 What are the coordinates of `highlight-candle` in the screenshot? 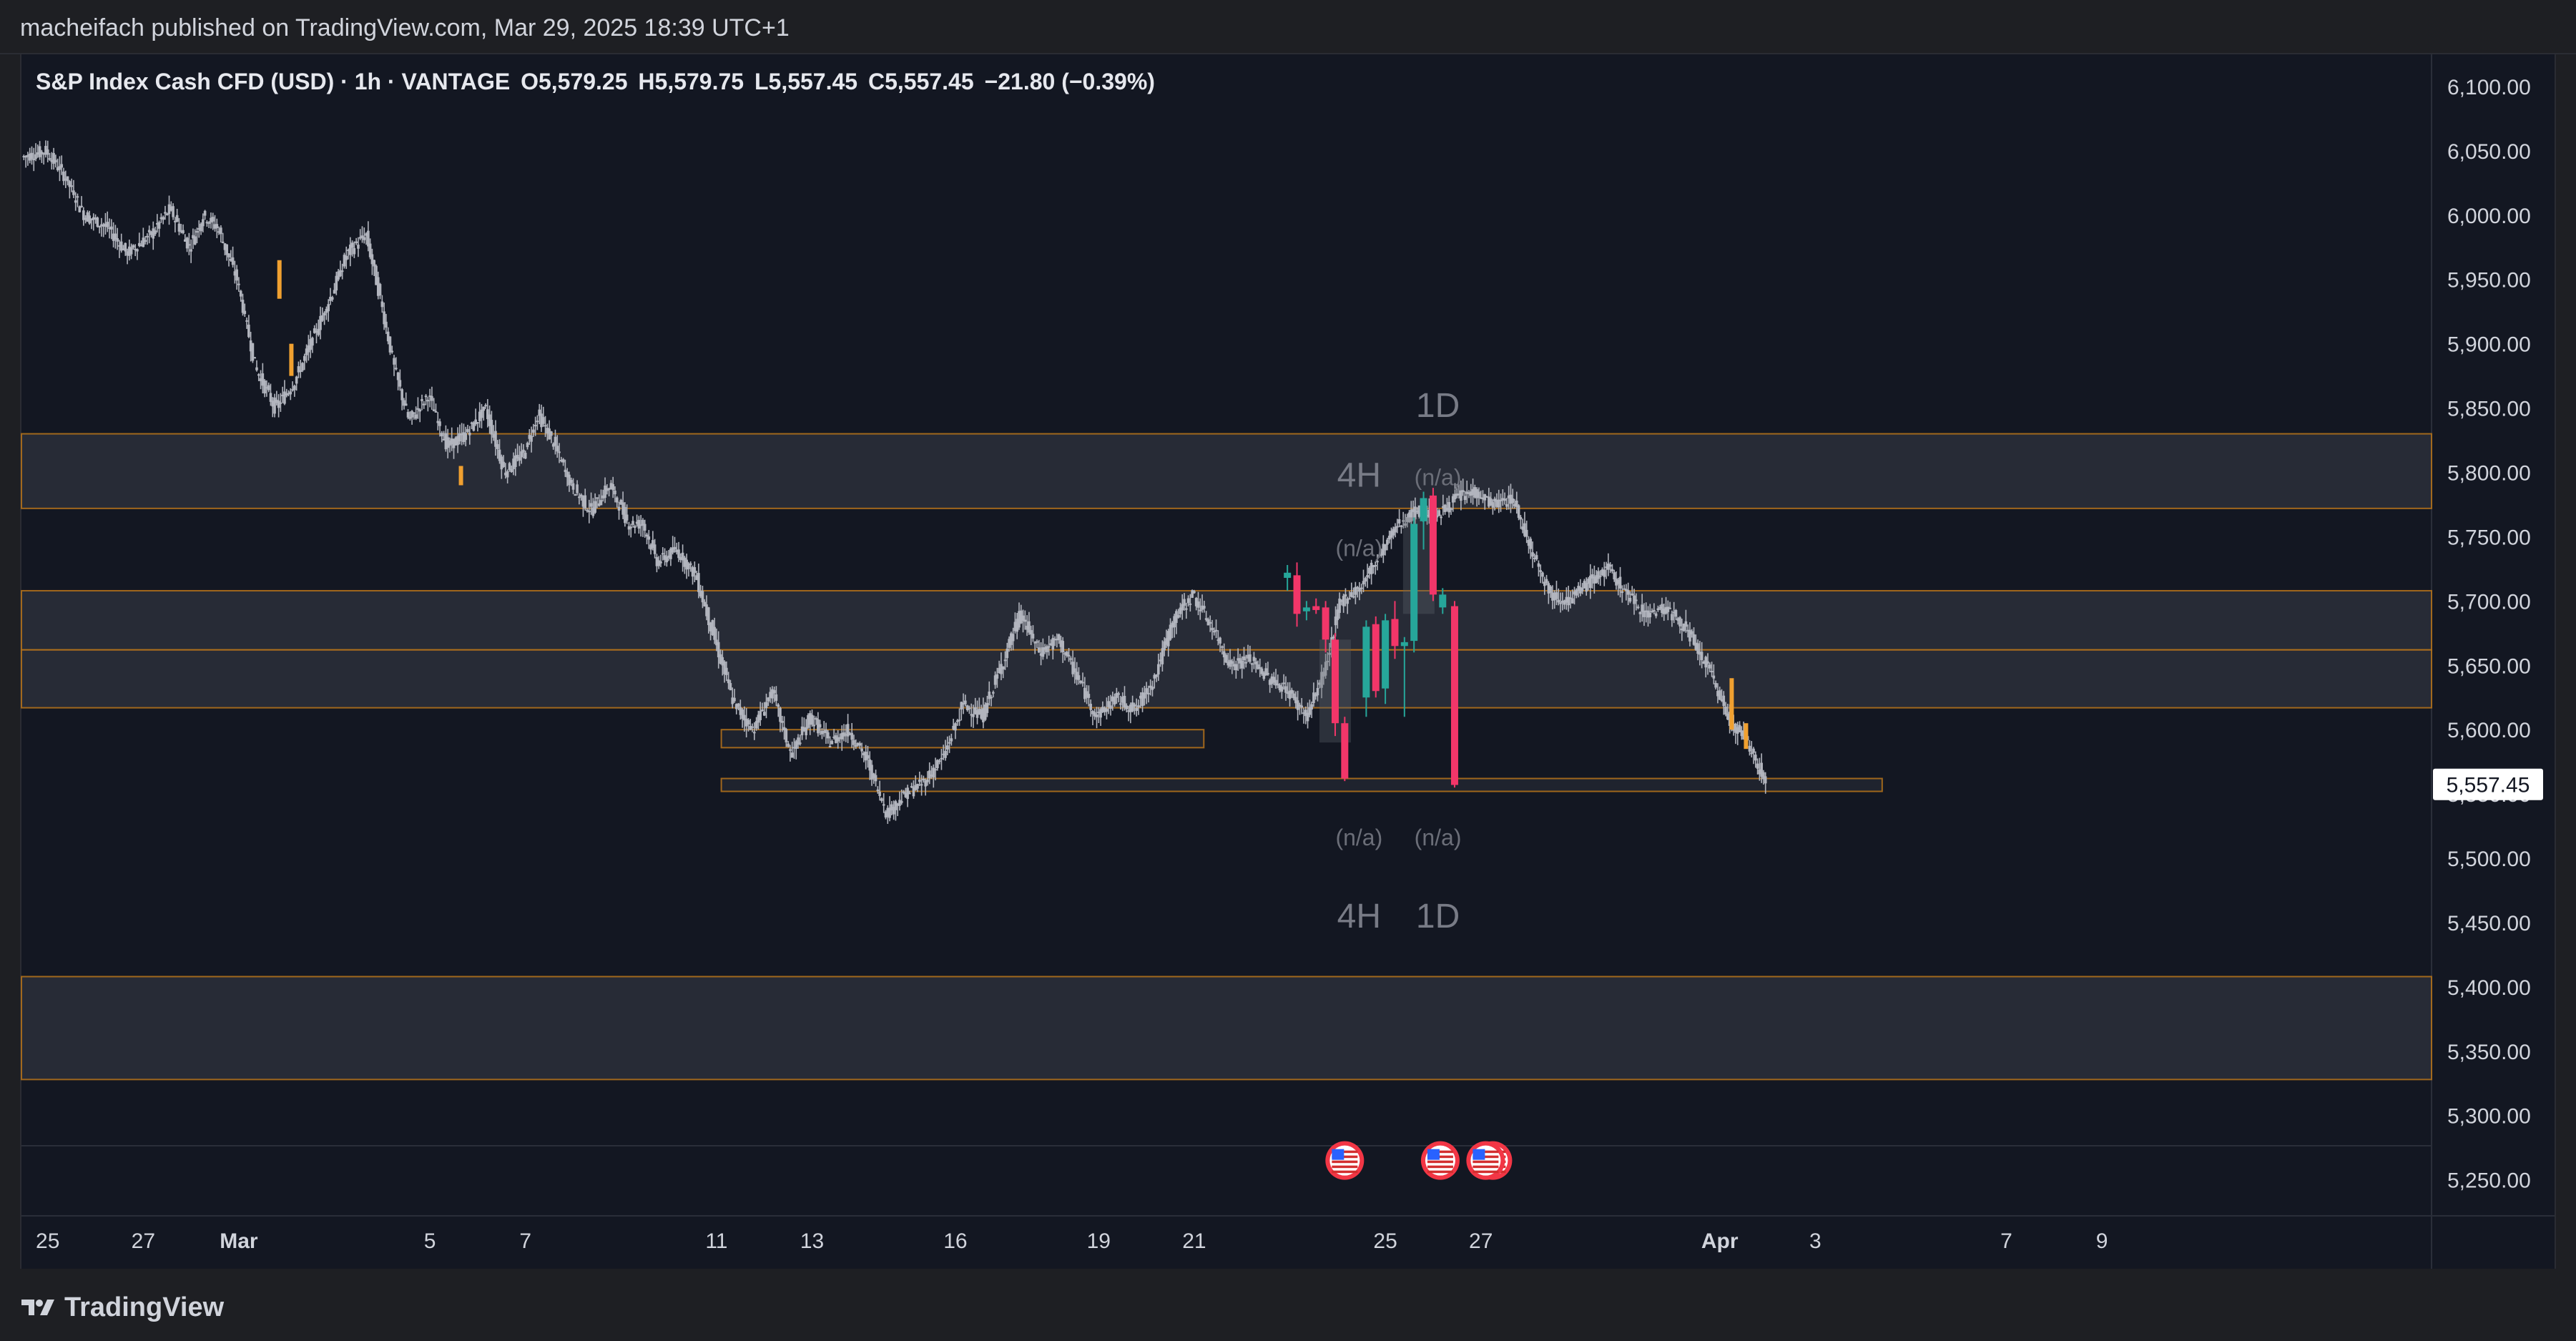 It's located at (1732, 704).